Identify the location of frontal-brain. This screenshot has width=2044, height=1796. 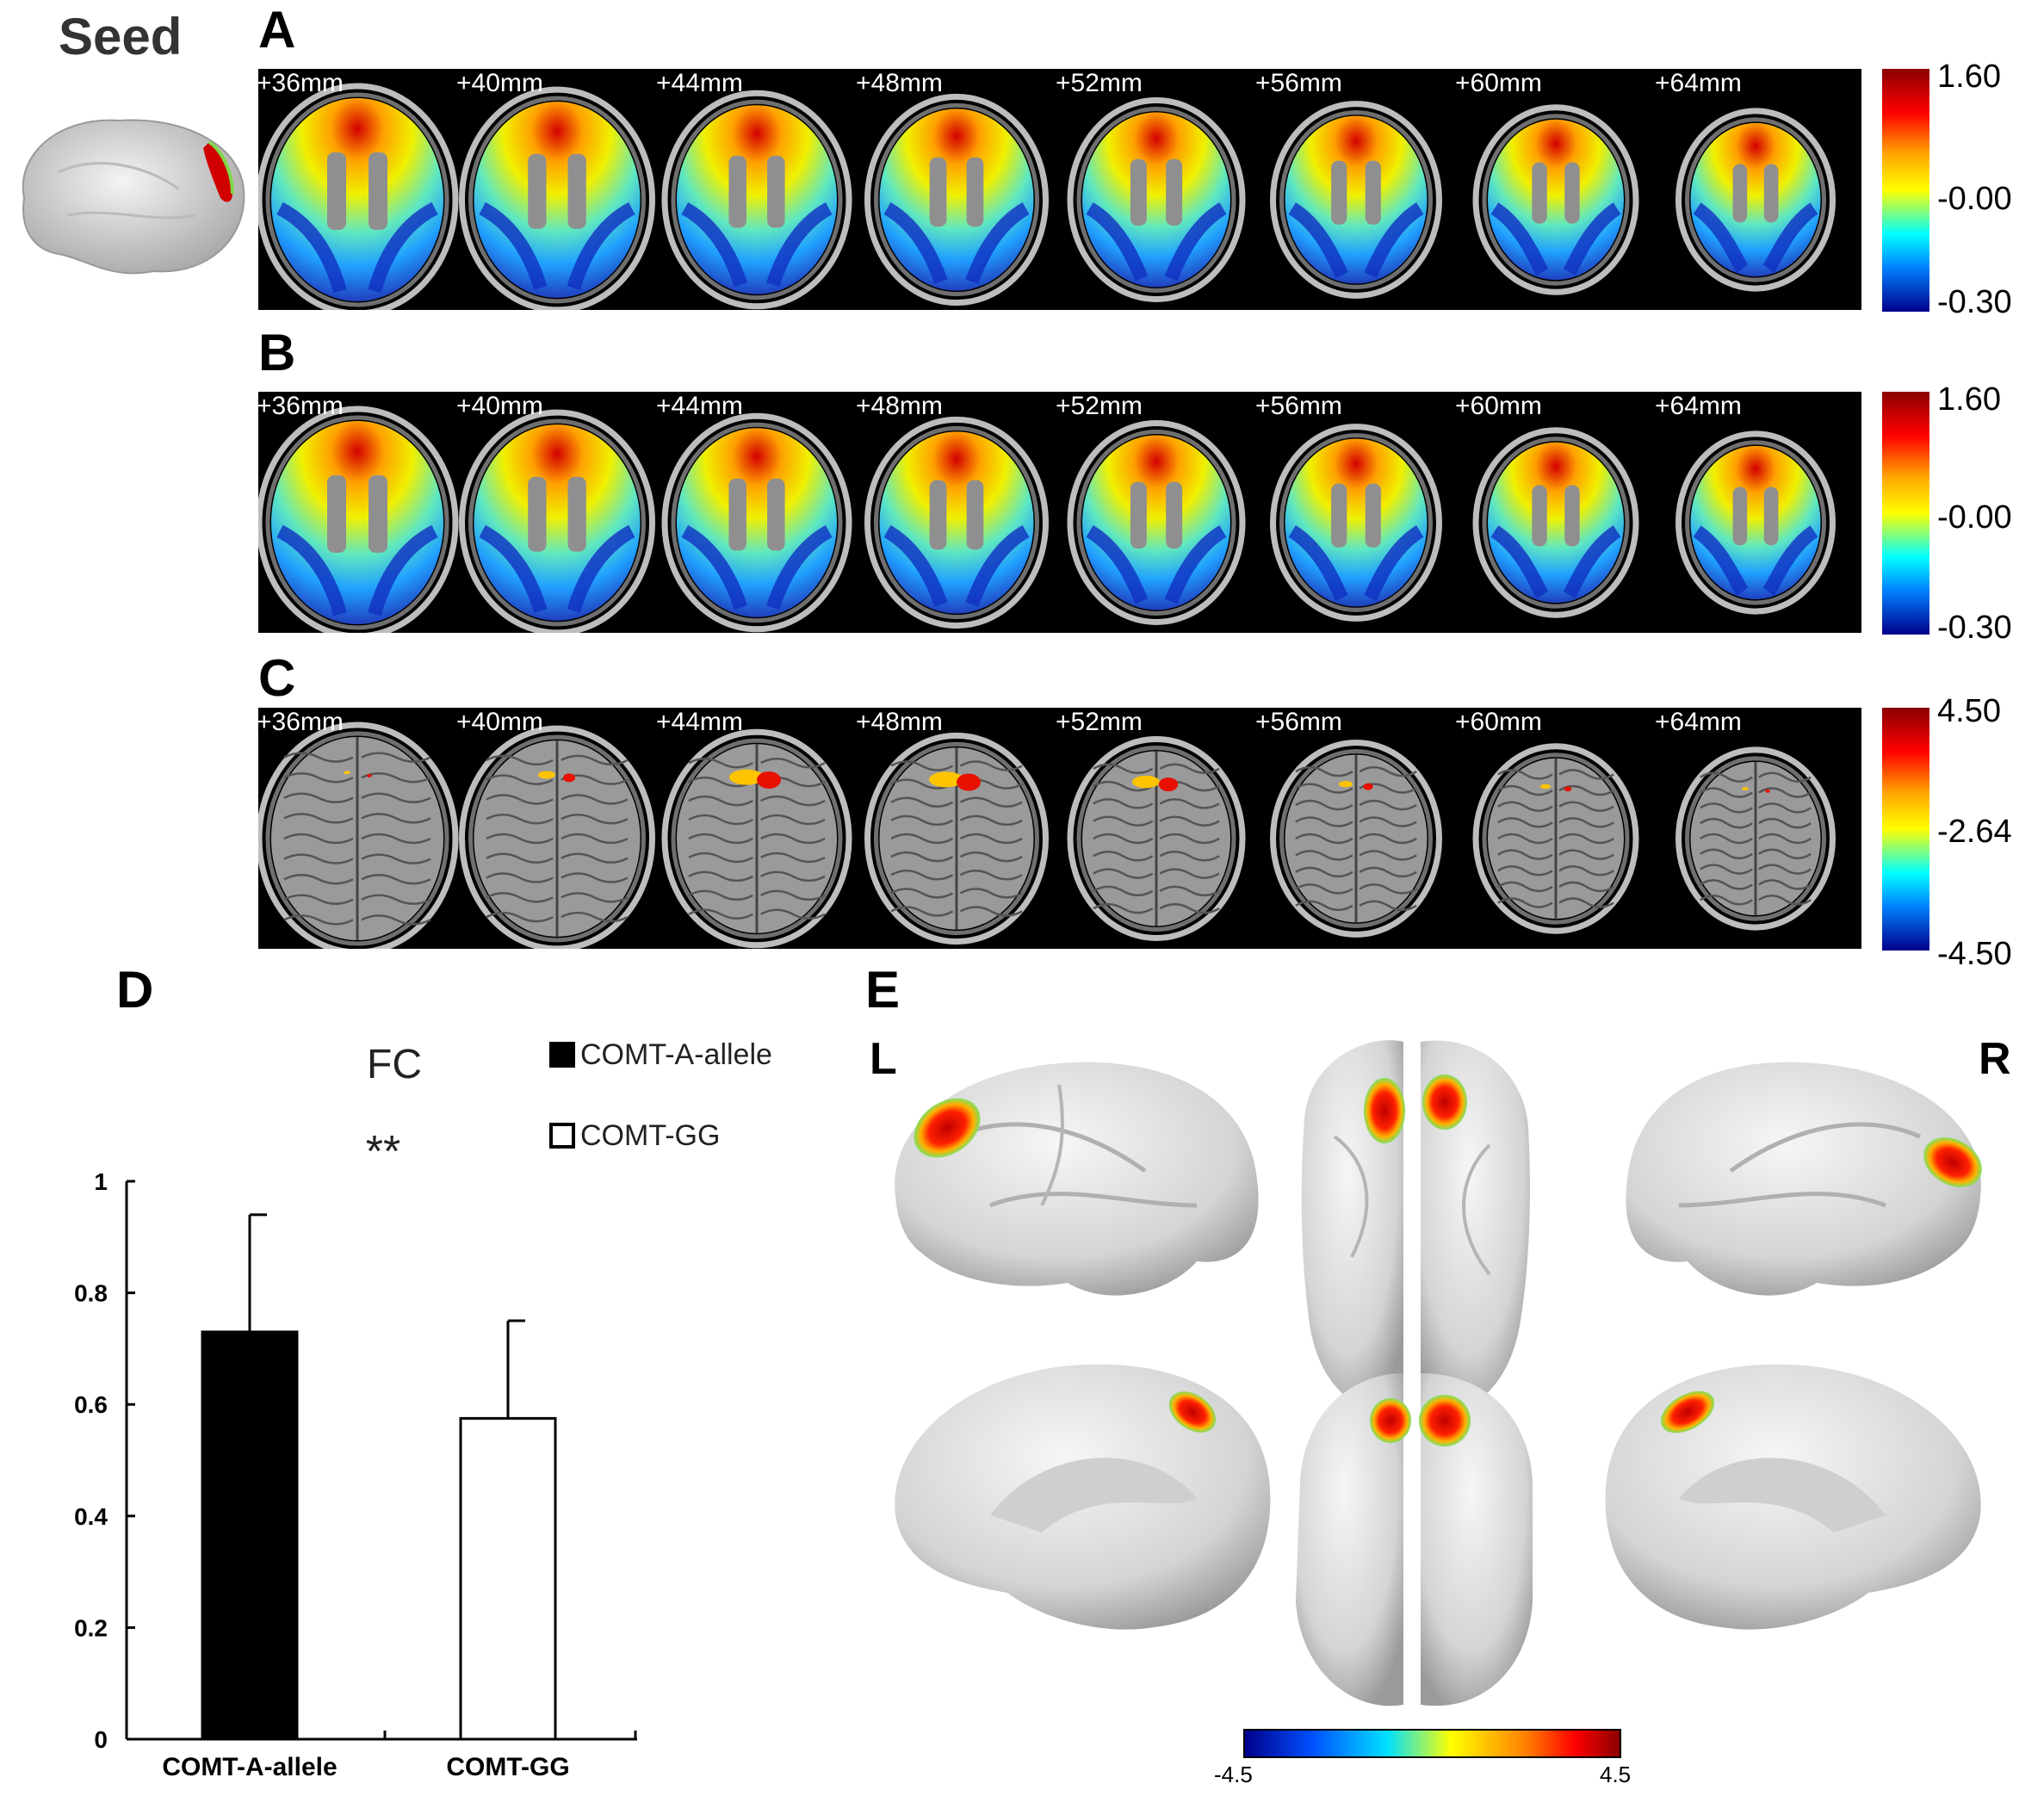
(1414, 1539).